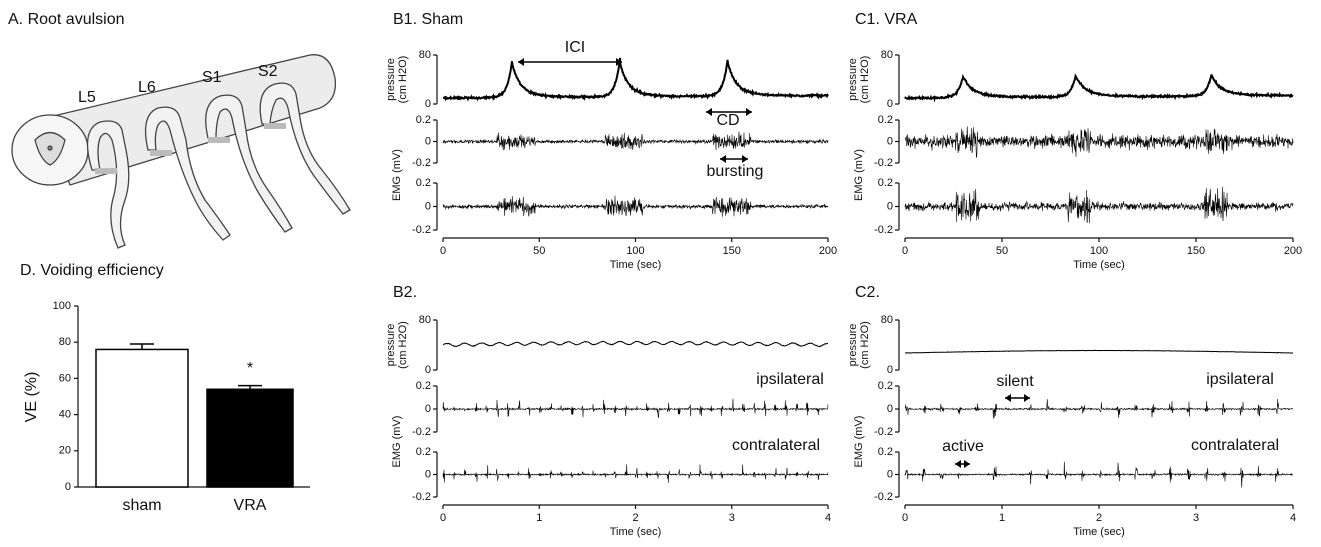  I want to click on root-label: S1, so click(212, 77).